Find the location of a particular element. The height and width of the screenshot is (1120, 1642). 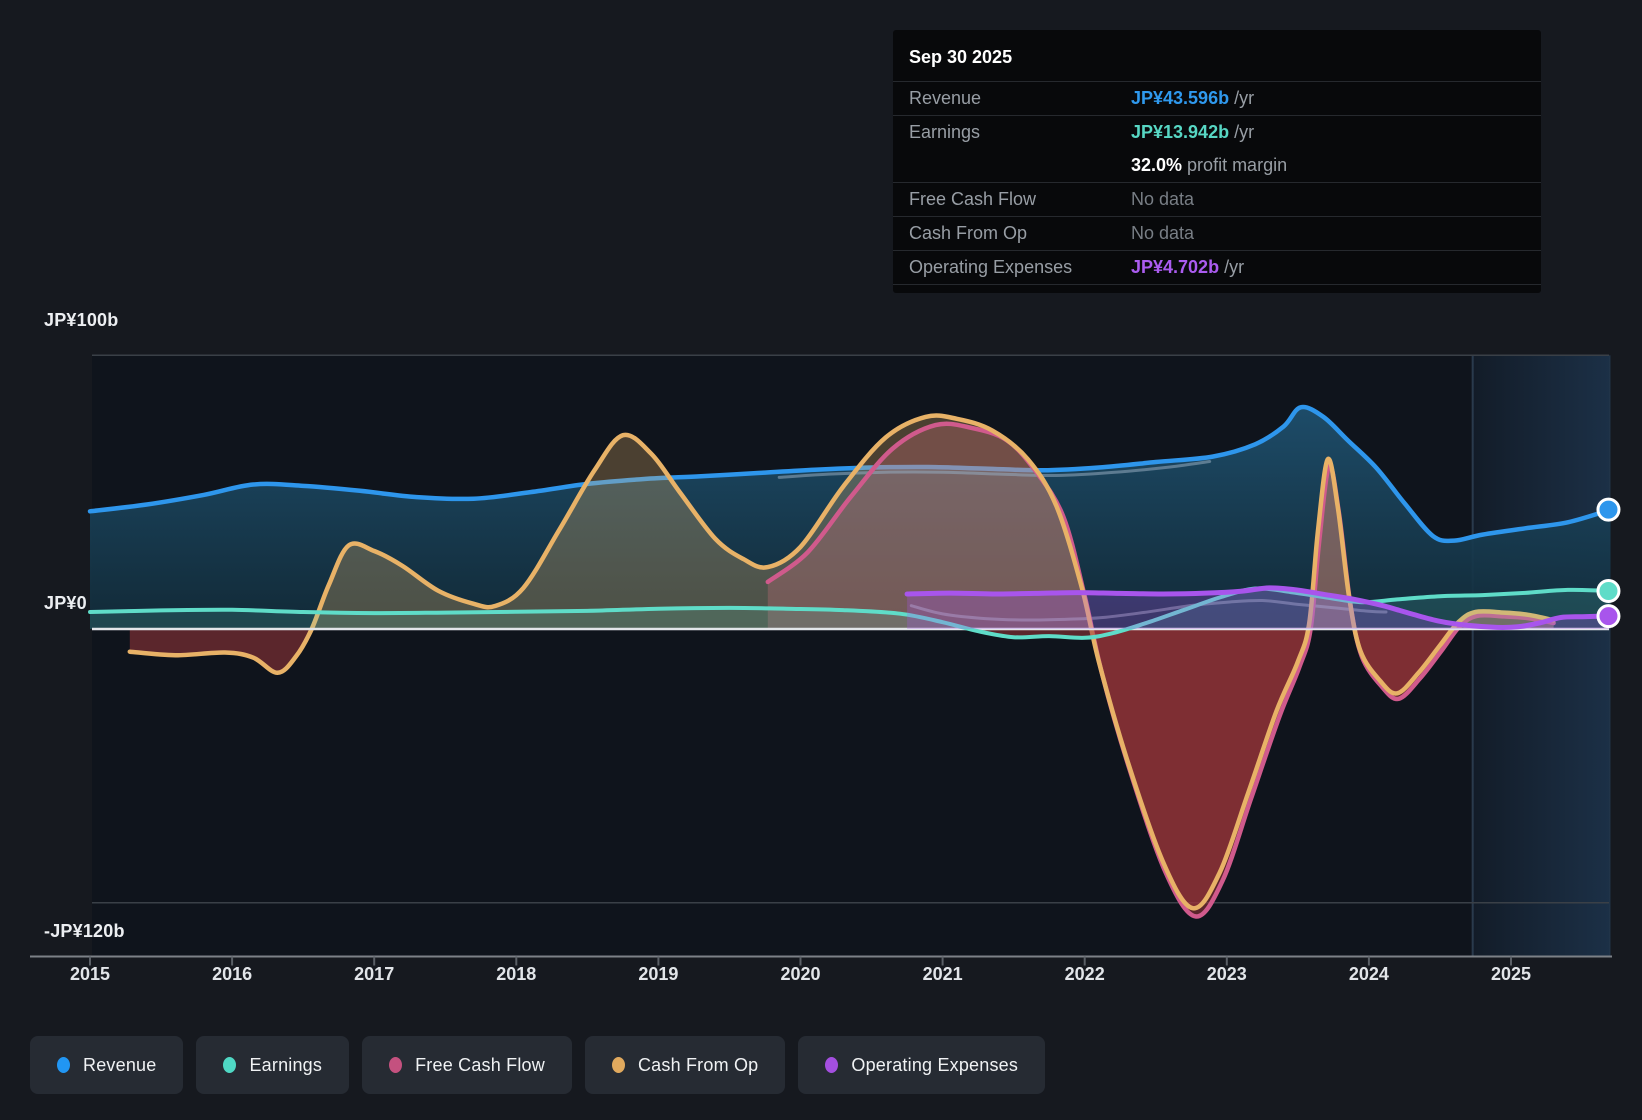

legend-item-revenue: Revenue is located at coordinates (107, 1065).